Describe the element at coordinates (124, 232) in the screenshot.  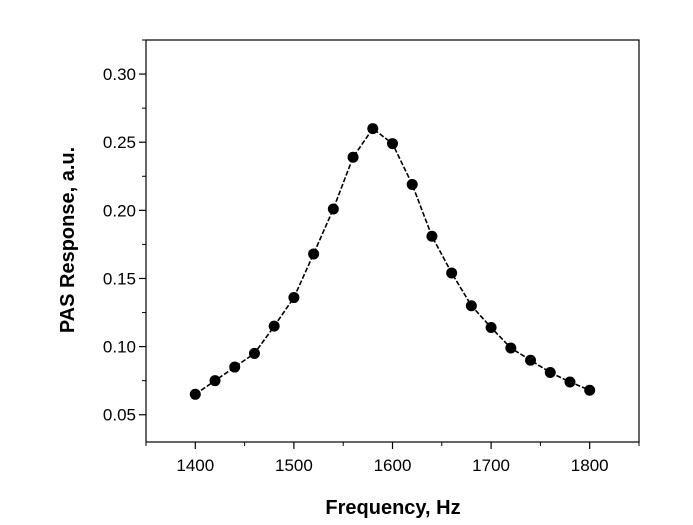
I see `y-axis: 0.05 0.10 0.15 0.20 0.25 0.30` at that location.